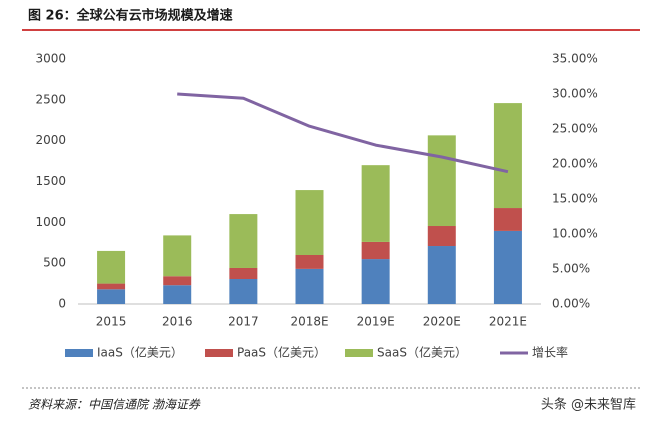 This screenshot has height=425, width=653. What do you see at coordinates (422, 352) in the screenshot?
I see `legend-label: SaaS（亿美元）` at bounding box center [422, 352].